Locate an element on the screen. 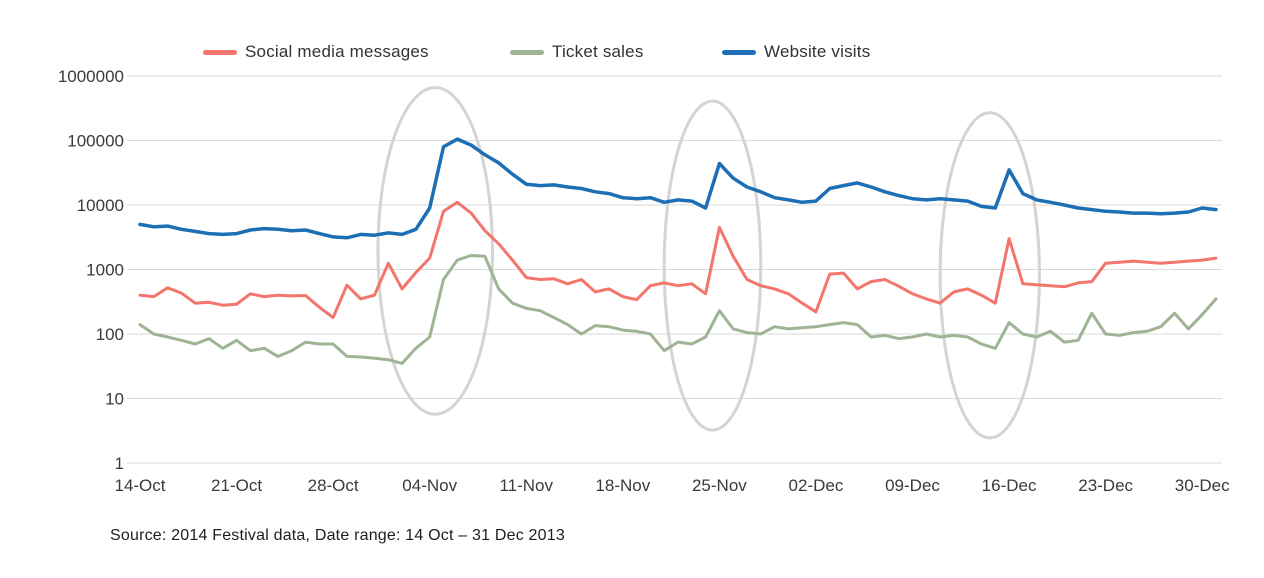 The image size is (1264, 578). svg-text: 21-Oct is located at coordinates (236, 485).